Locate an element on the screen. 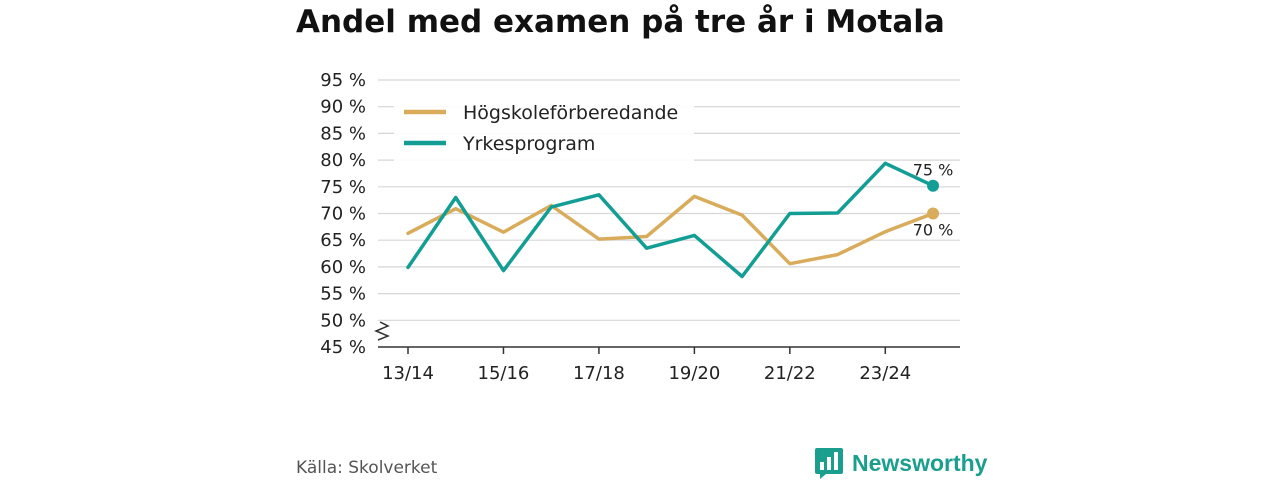 The width and height of the screenshot is (1280, 480). end-value-label: 70 % is located at coordinates (933, 230).